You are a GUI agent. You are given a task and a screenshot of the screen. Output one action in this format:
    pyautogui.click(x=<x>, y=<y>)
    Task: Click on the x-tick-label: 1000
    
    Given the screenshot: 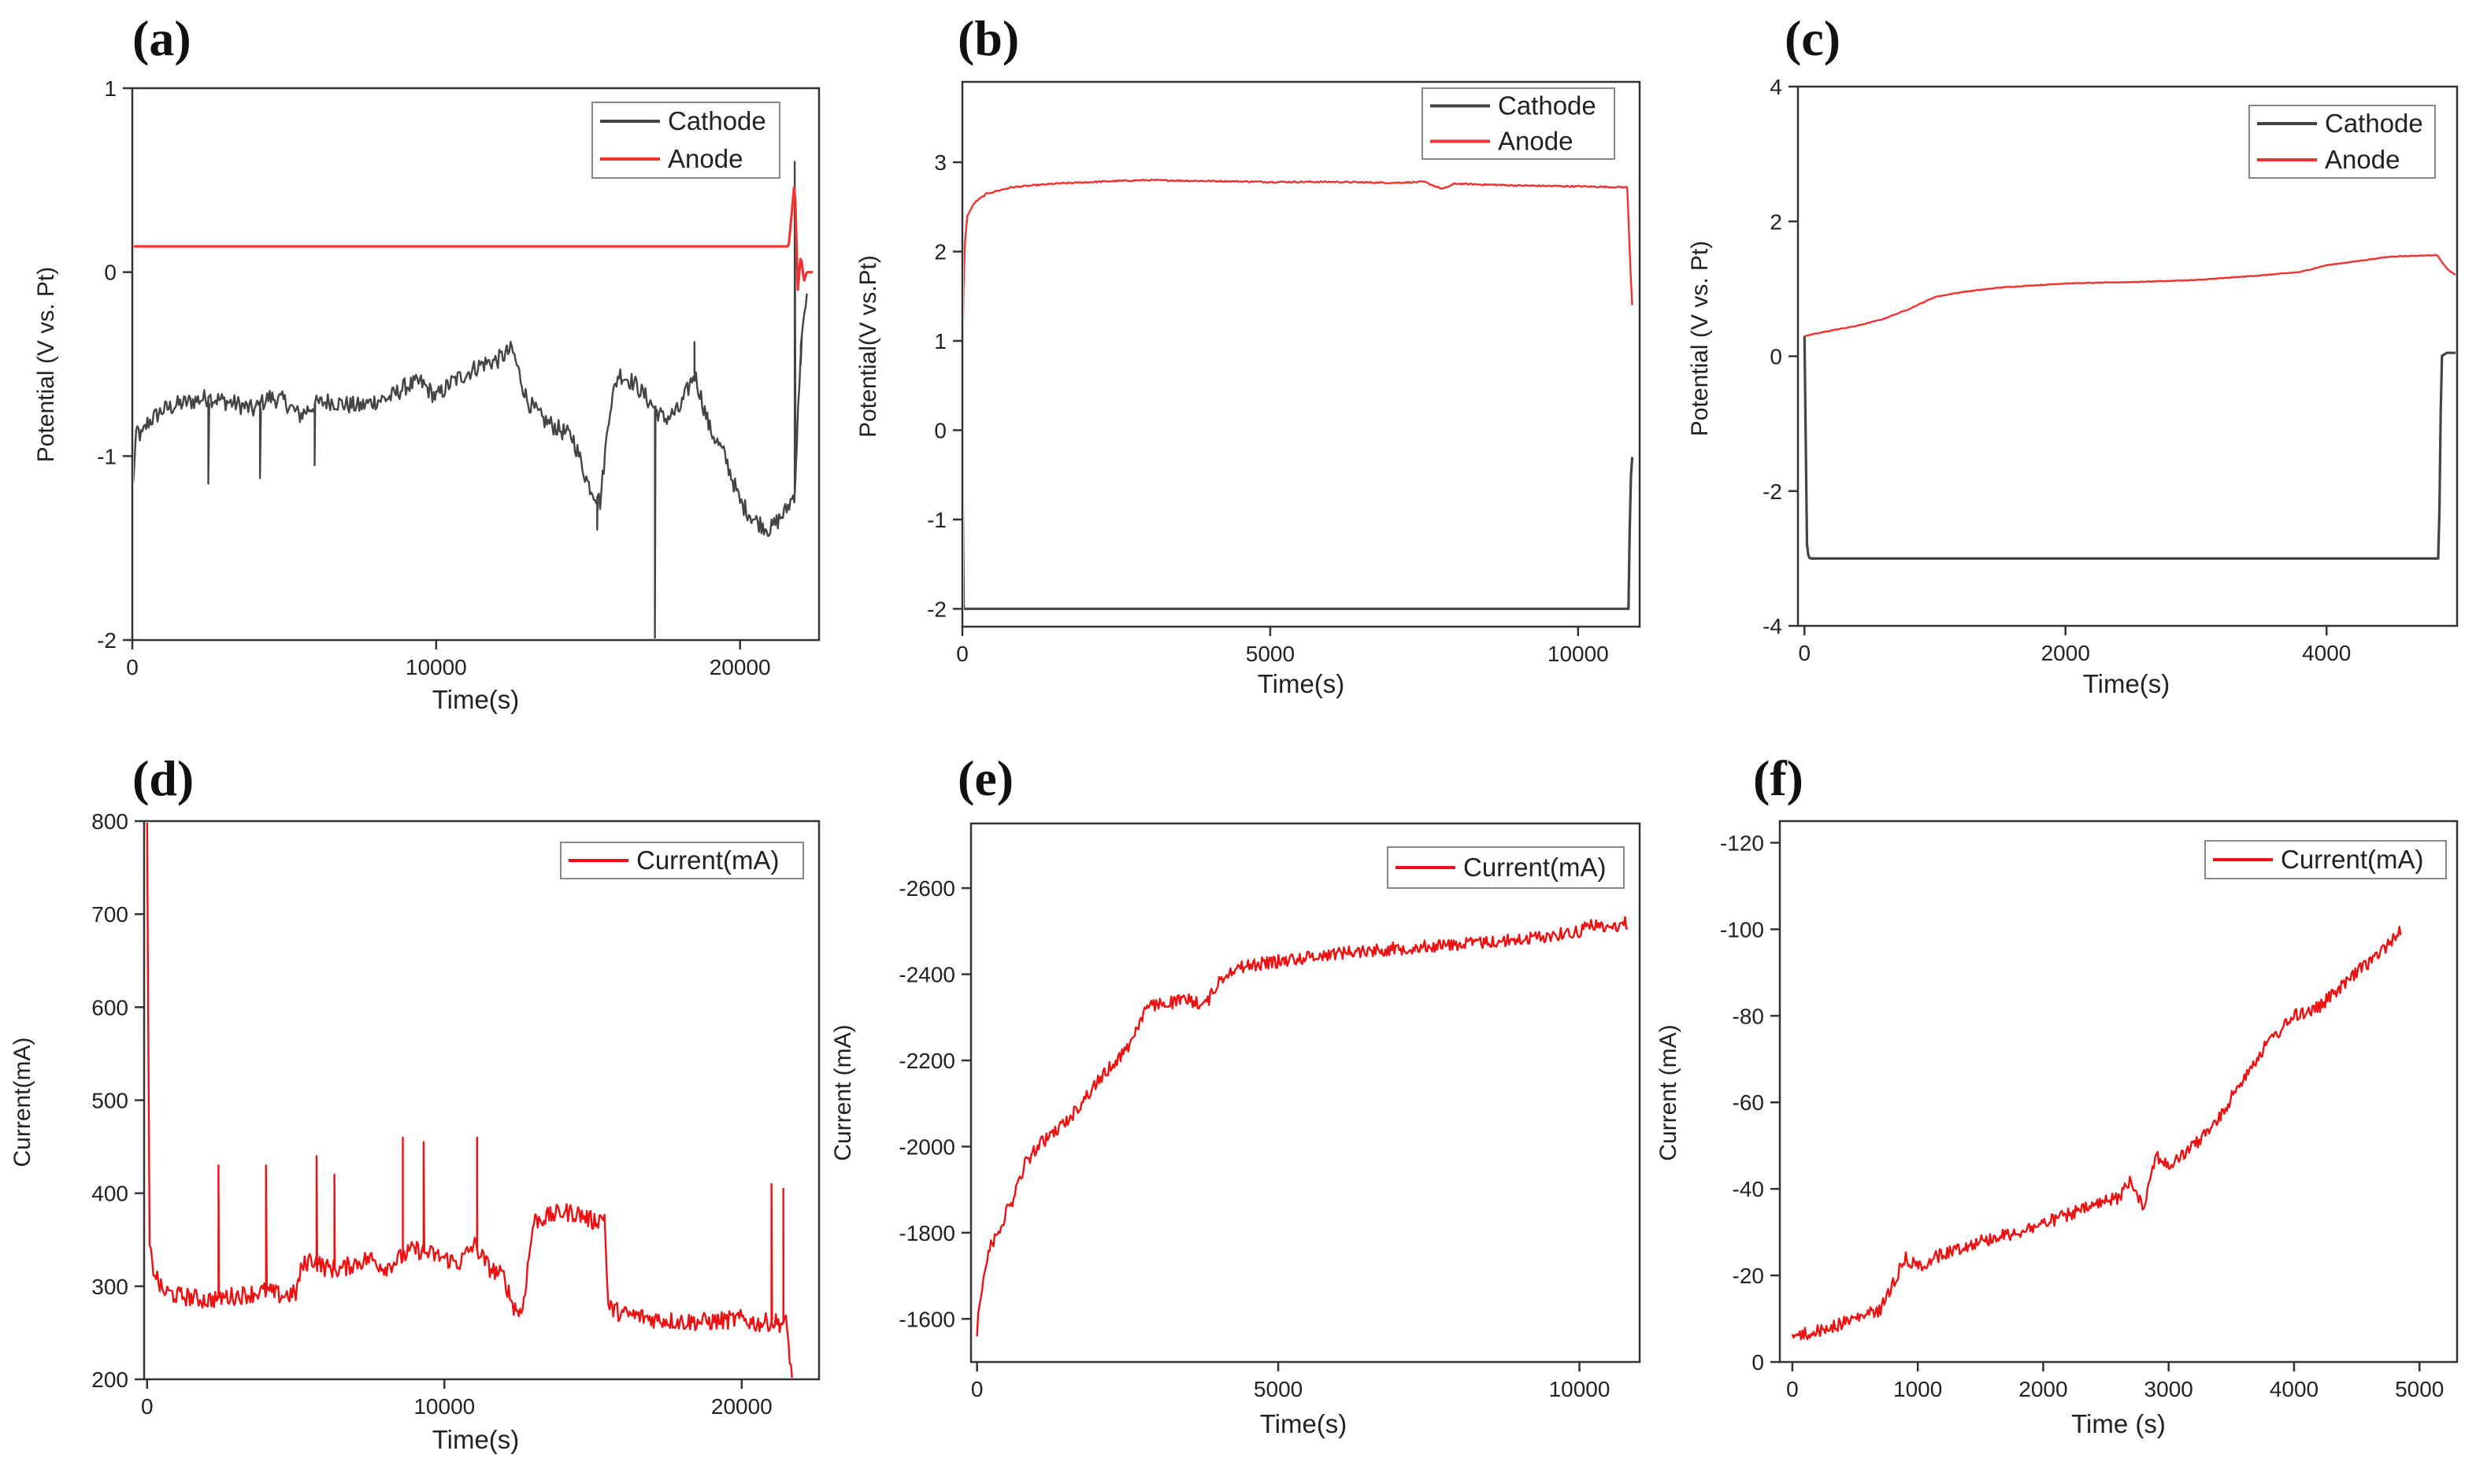 What is the action you would take?
    pyautogui.click(x=1917, y=1389)
    